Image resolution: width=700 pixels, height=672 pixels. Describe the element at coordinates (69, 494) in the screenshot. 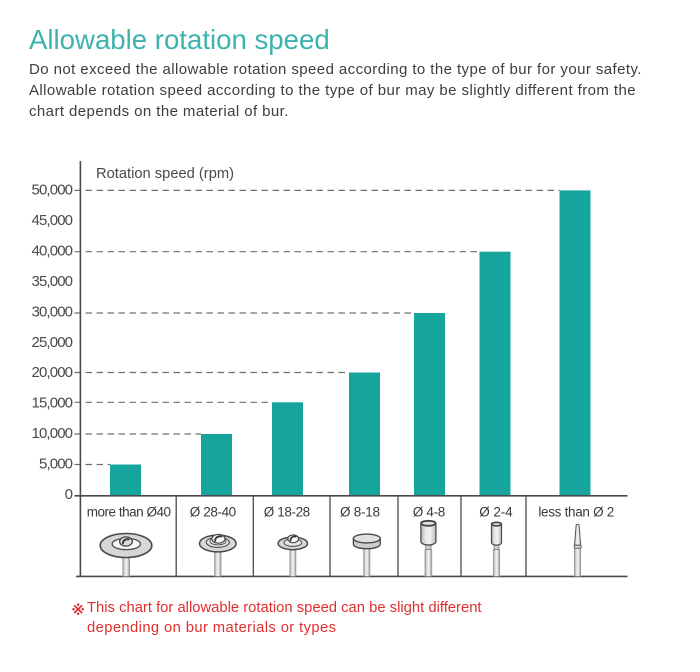

I see `svg-text: 0` at that location.